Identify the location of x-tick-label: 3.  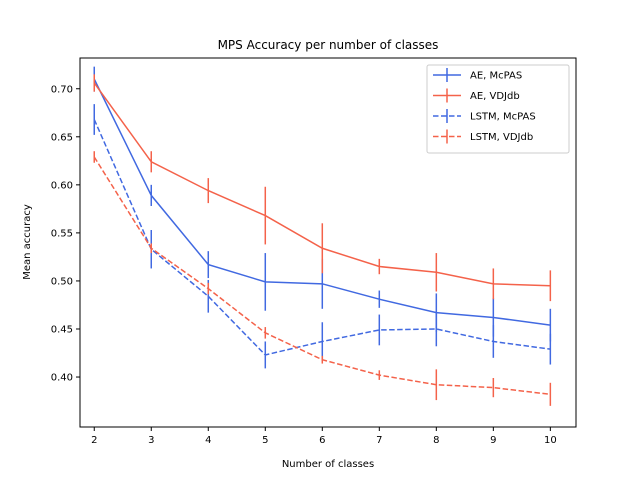
(151, 440).